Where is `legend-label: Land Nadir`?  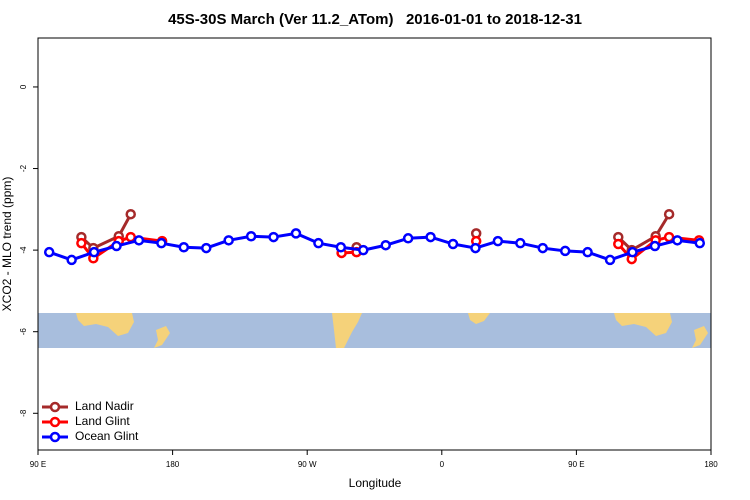 legend-label: Land Nadir is located at coordinates (104, 406).